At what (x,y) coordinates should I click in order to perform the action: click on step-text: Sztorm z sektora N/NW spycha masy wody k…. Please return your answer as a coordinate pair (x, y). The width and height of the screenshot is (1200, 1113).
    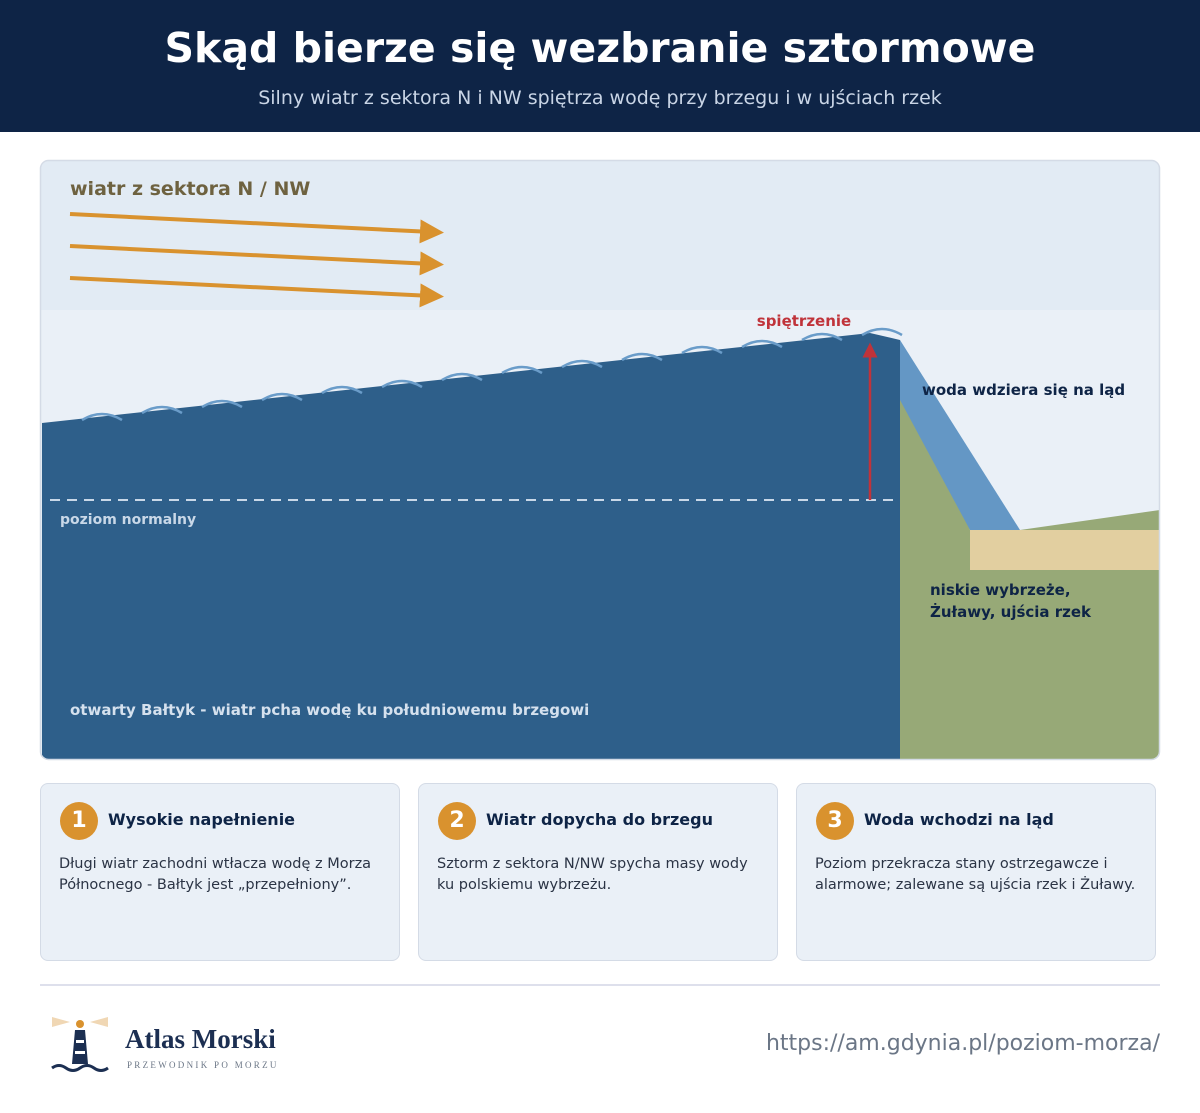
    Looking at the image, I should click on (592, 874).